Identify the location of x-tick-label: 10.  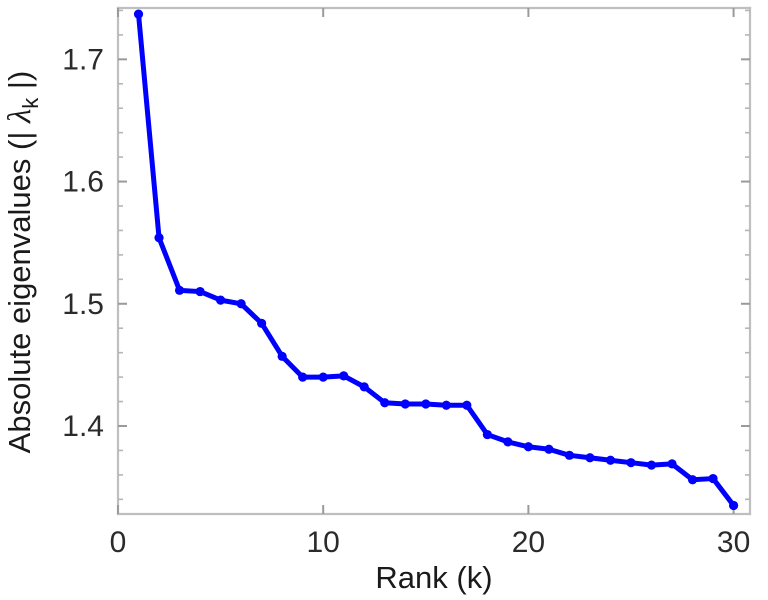
(323, 542).